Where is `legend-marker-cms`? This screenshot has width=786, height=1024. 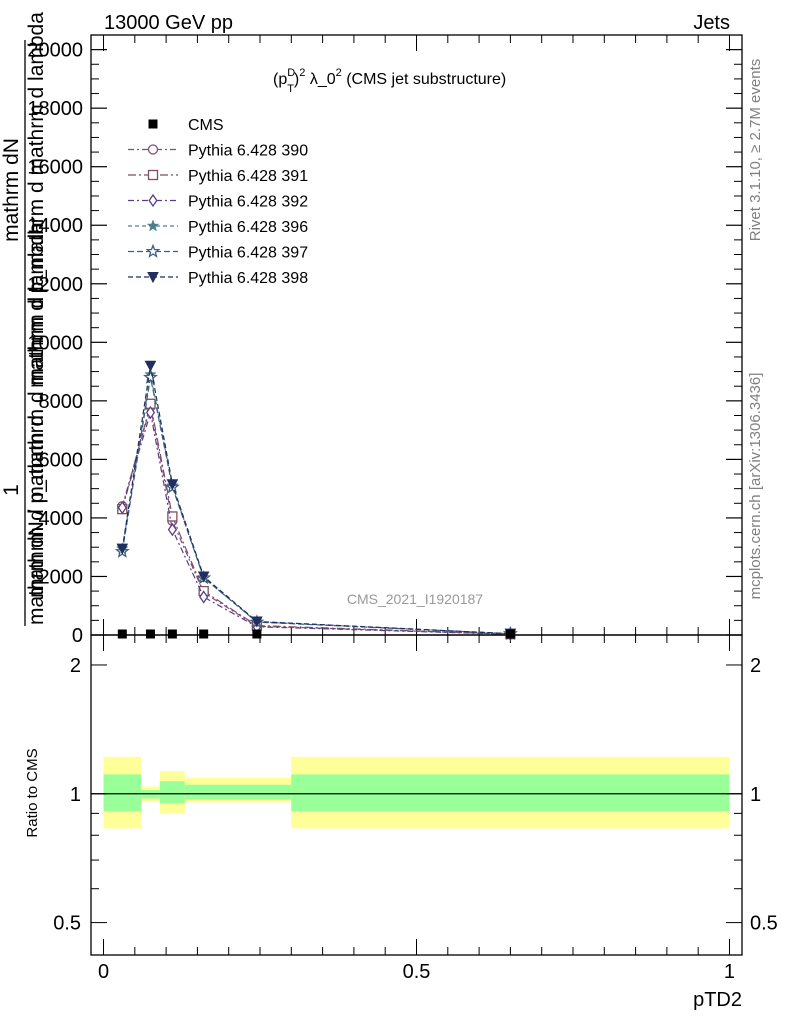 legend-marker-cms is located at coordinates (153, 124).